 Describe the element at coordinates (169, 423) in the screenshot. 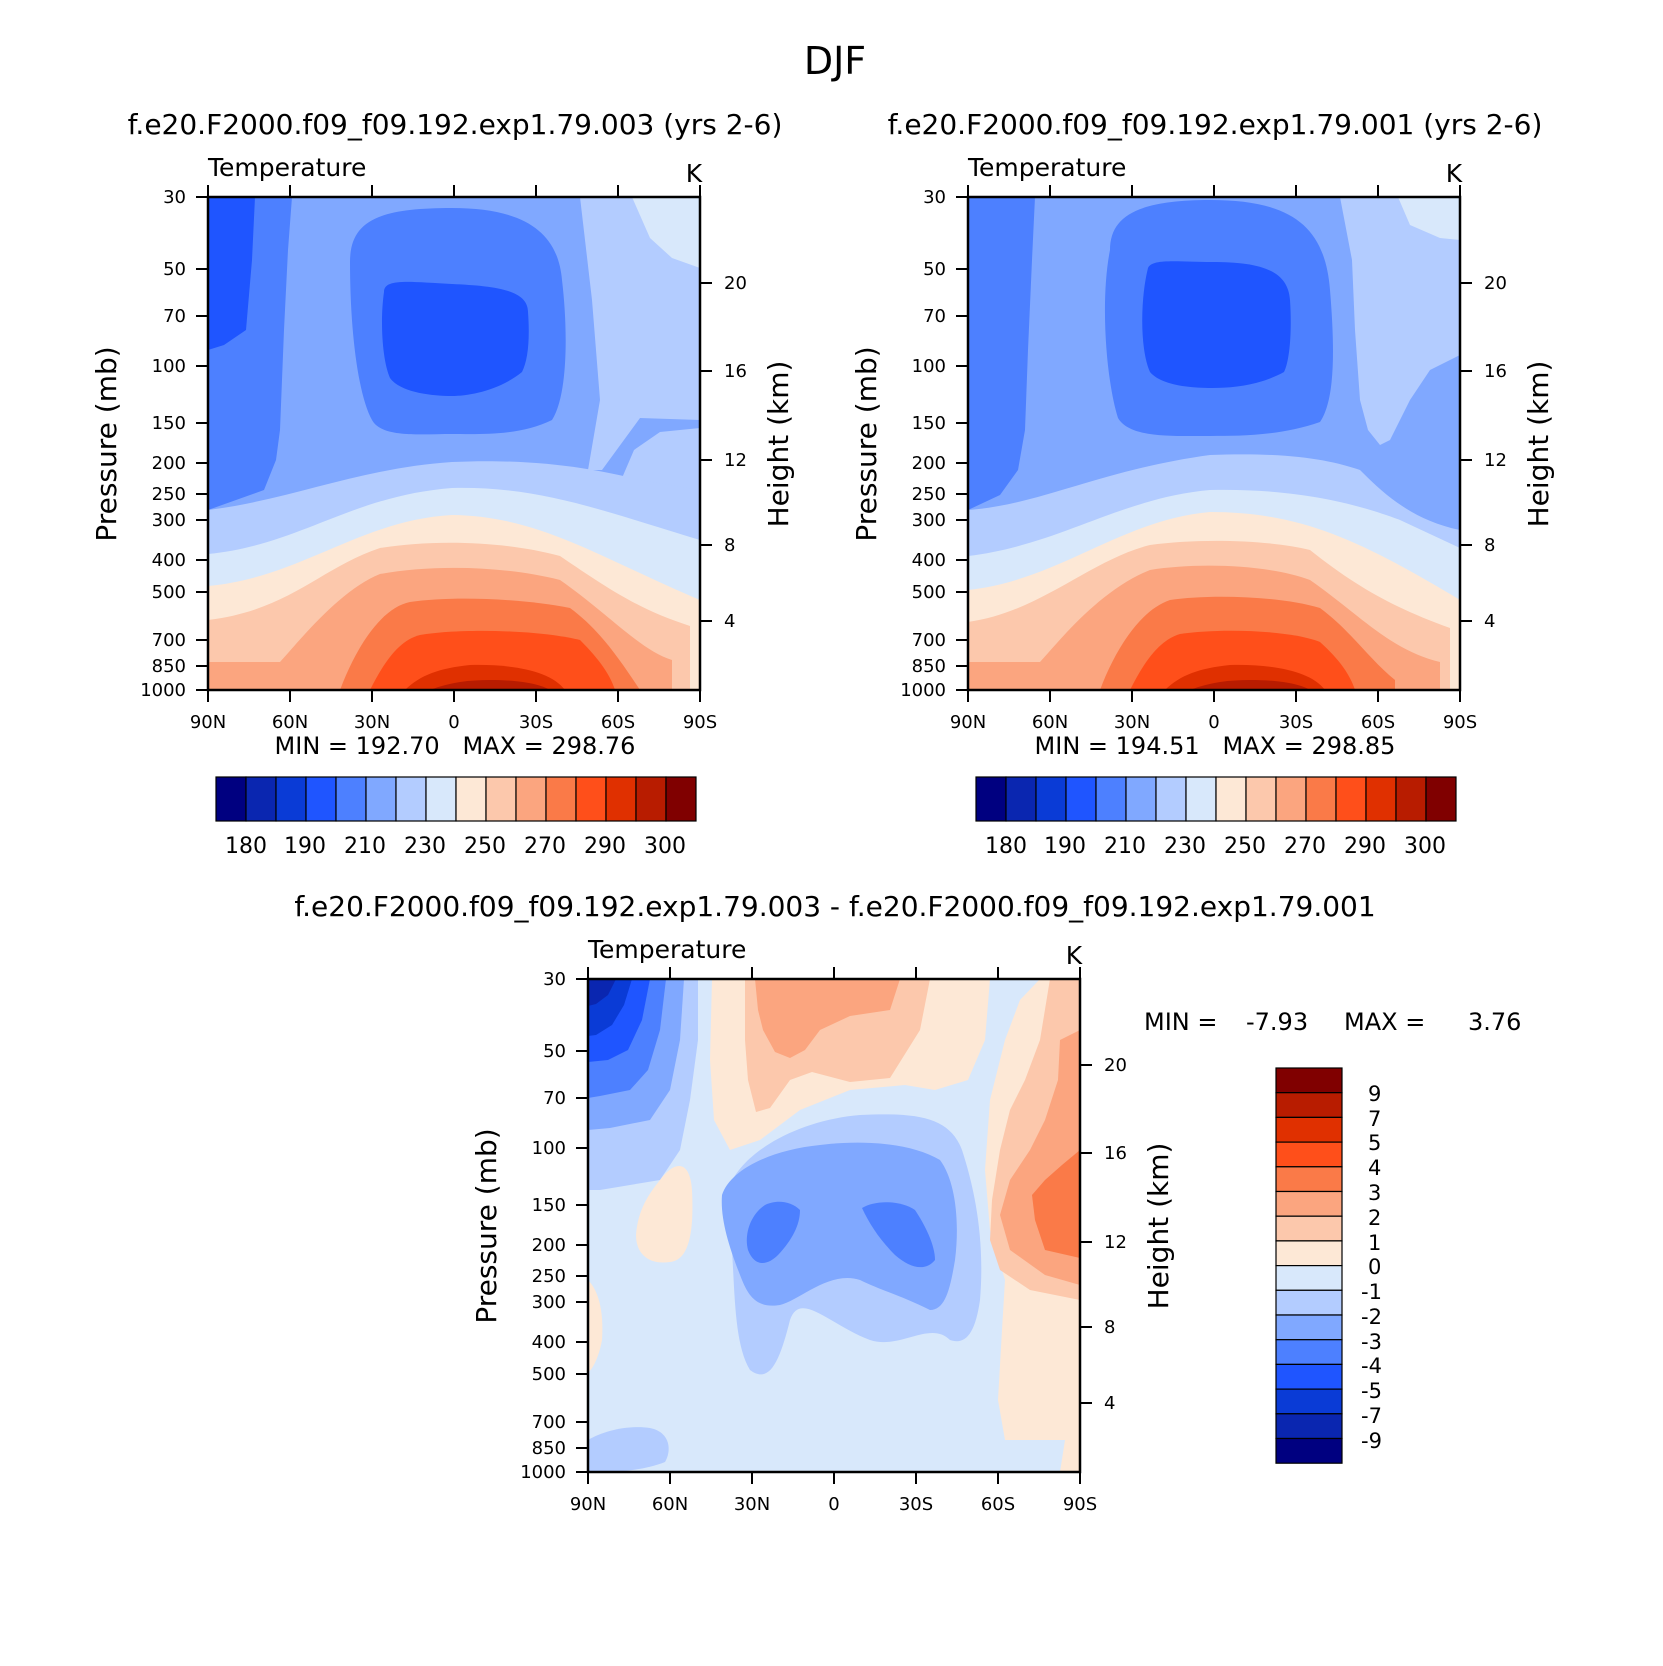

I see `y-tick-label: 150` at that location.